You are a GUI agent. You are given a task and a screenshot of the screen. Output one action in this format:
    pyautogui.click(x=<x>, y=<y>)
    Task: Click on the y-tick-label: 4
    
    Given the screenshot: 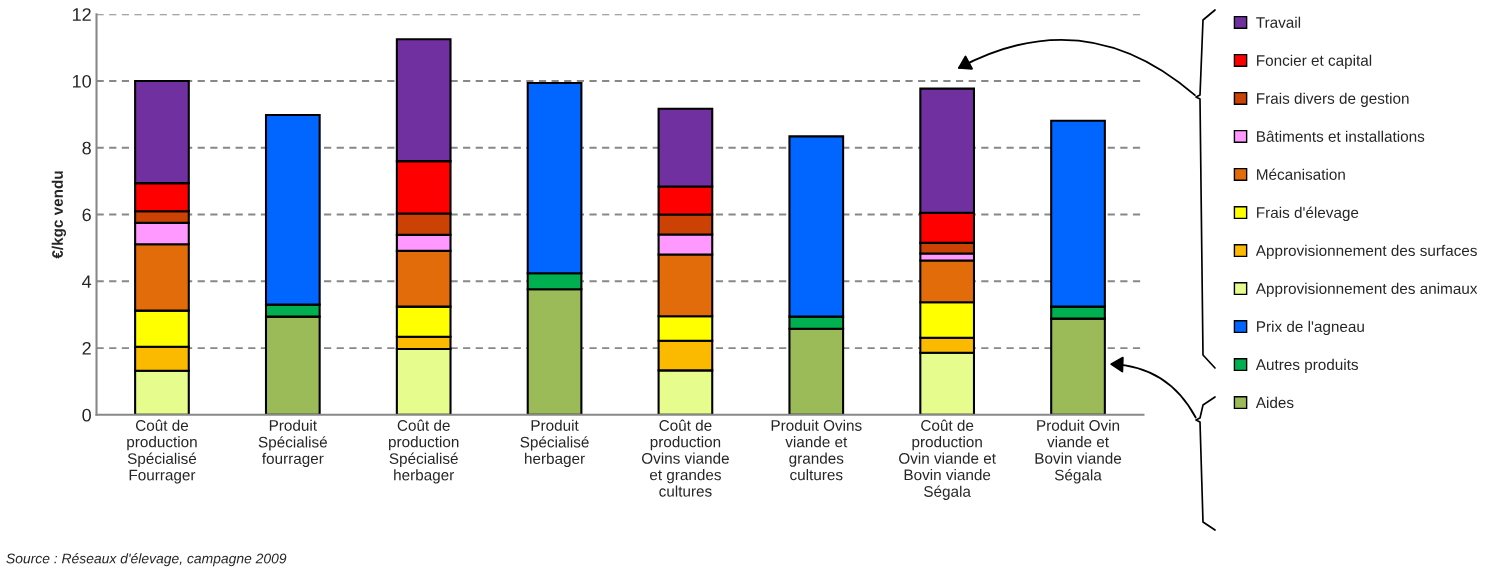 What is the action you would take?
    pyautogui.click(x=87, y=281)
    